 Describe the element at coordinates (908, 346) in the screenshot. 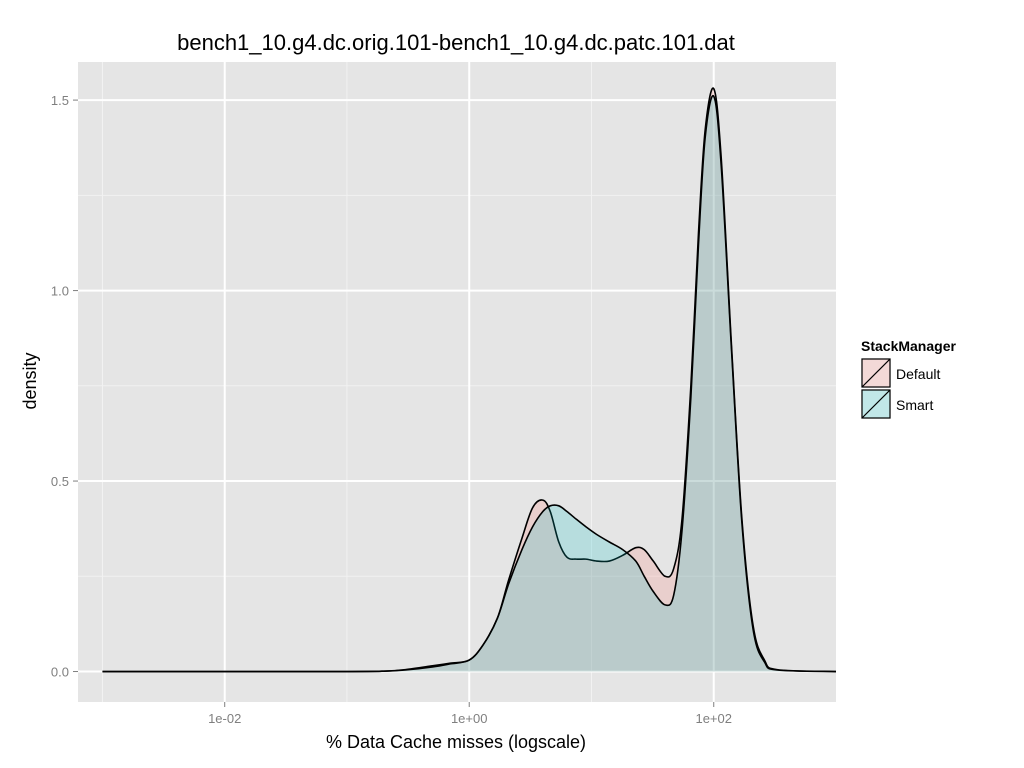

I see `legend-title: StackManager` at that location.